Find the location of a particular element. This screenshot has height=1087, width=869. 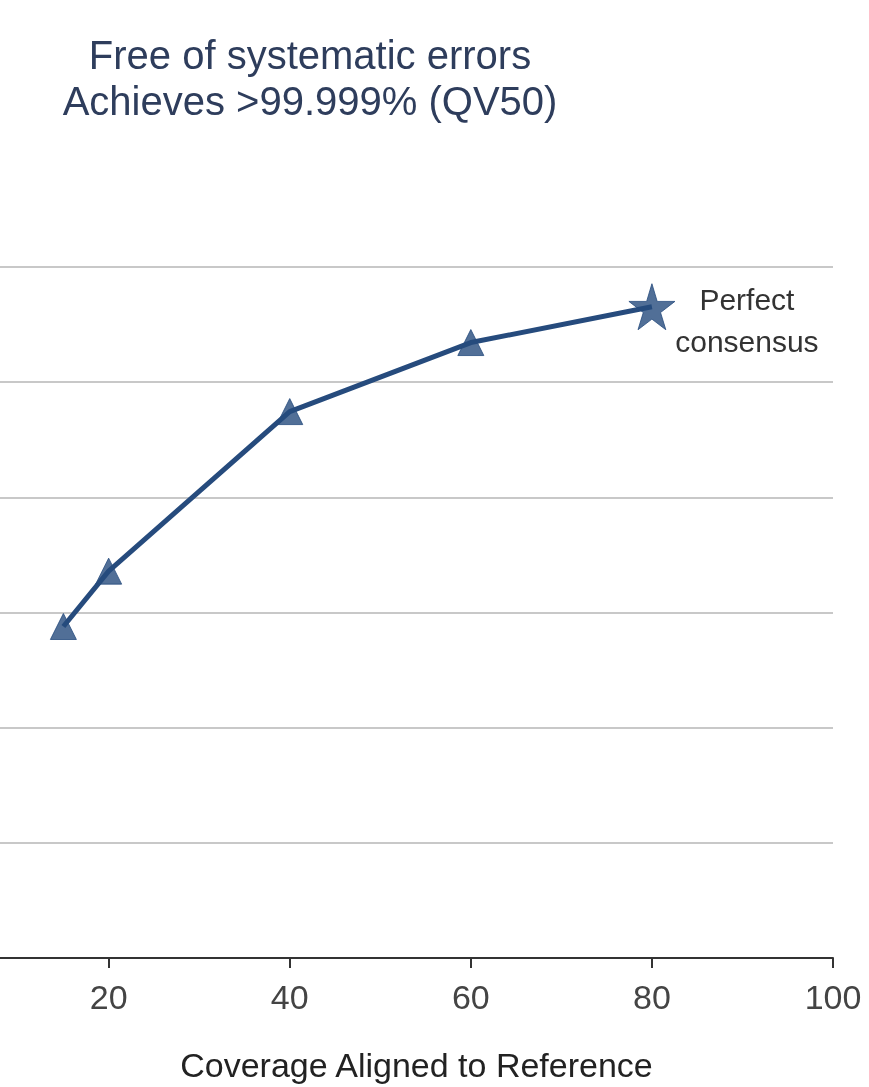

chart-title: Free of systematic errors is located at coordinates (310, 55).